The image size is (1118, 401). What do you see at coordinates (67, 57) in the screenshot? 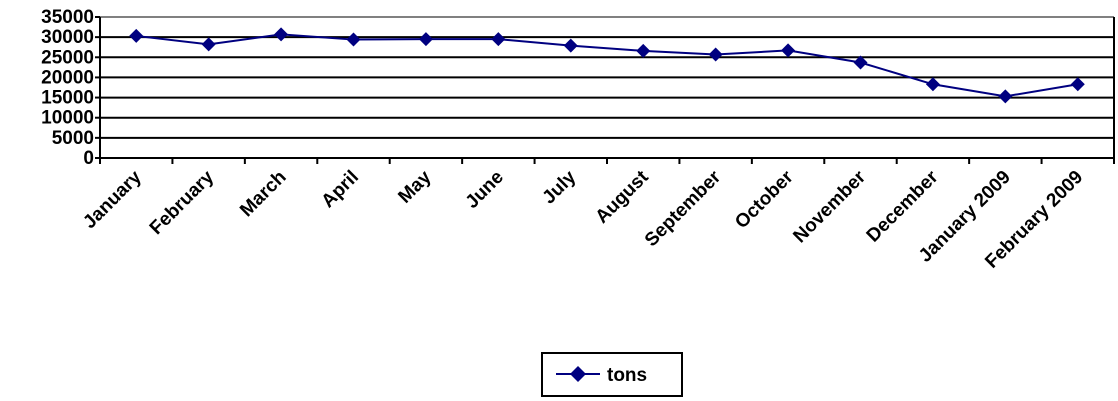
I see `y-tick-label: 25000` at bounding box center [67, 57].